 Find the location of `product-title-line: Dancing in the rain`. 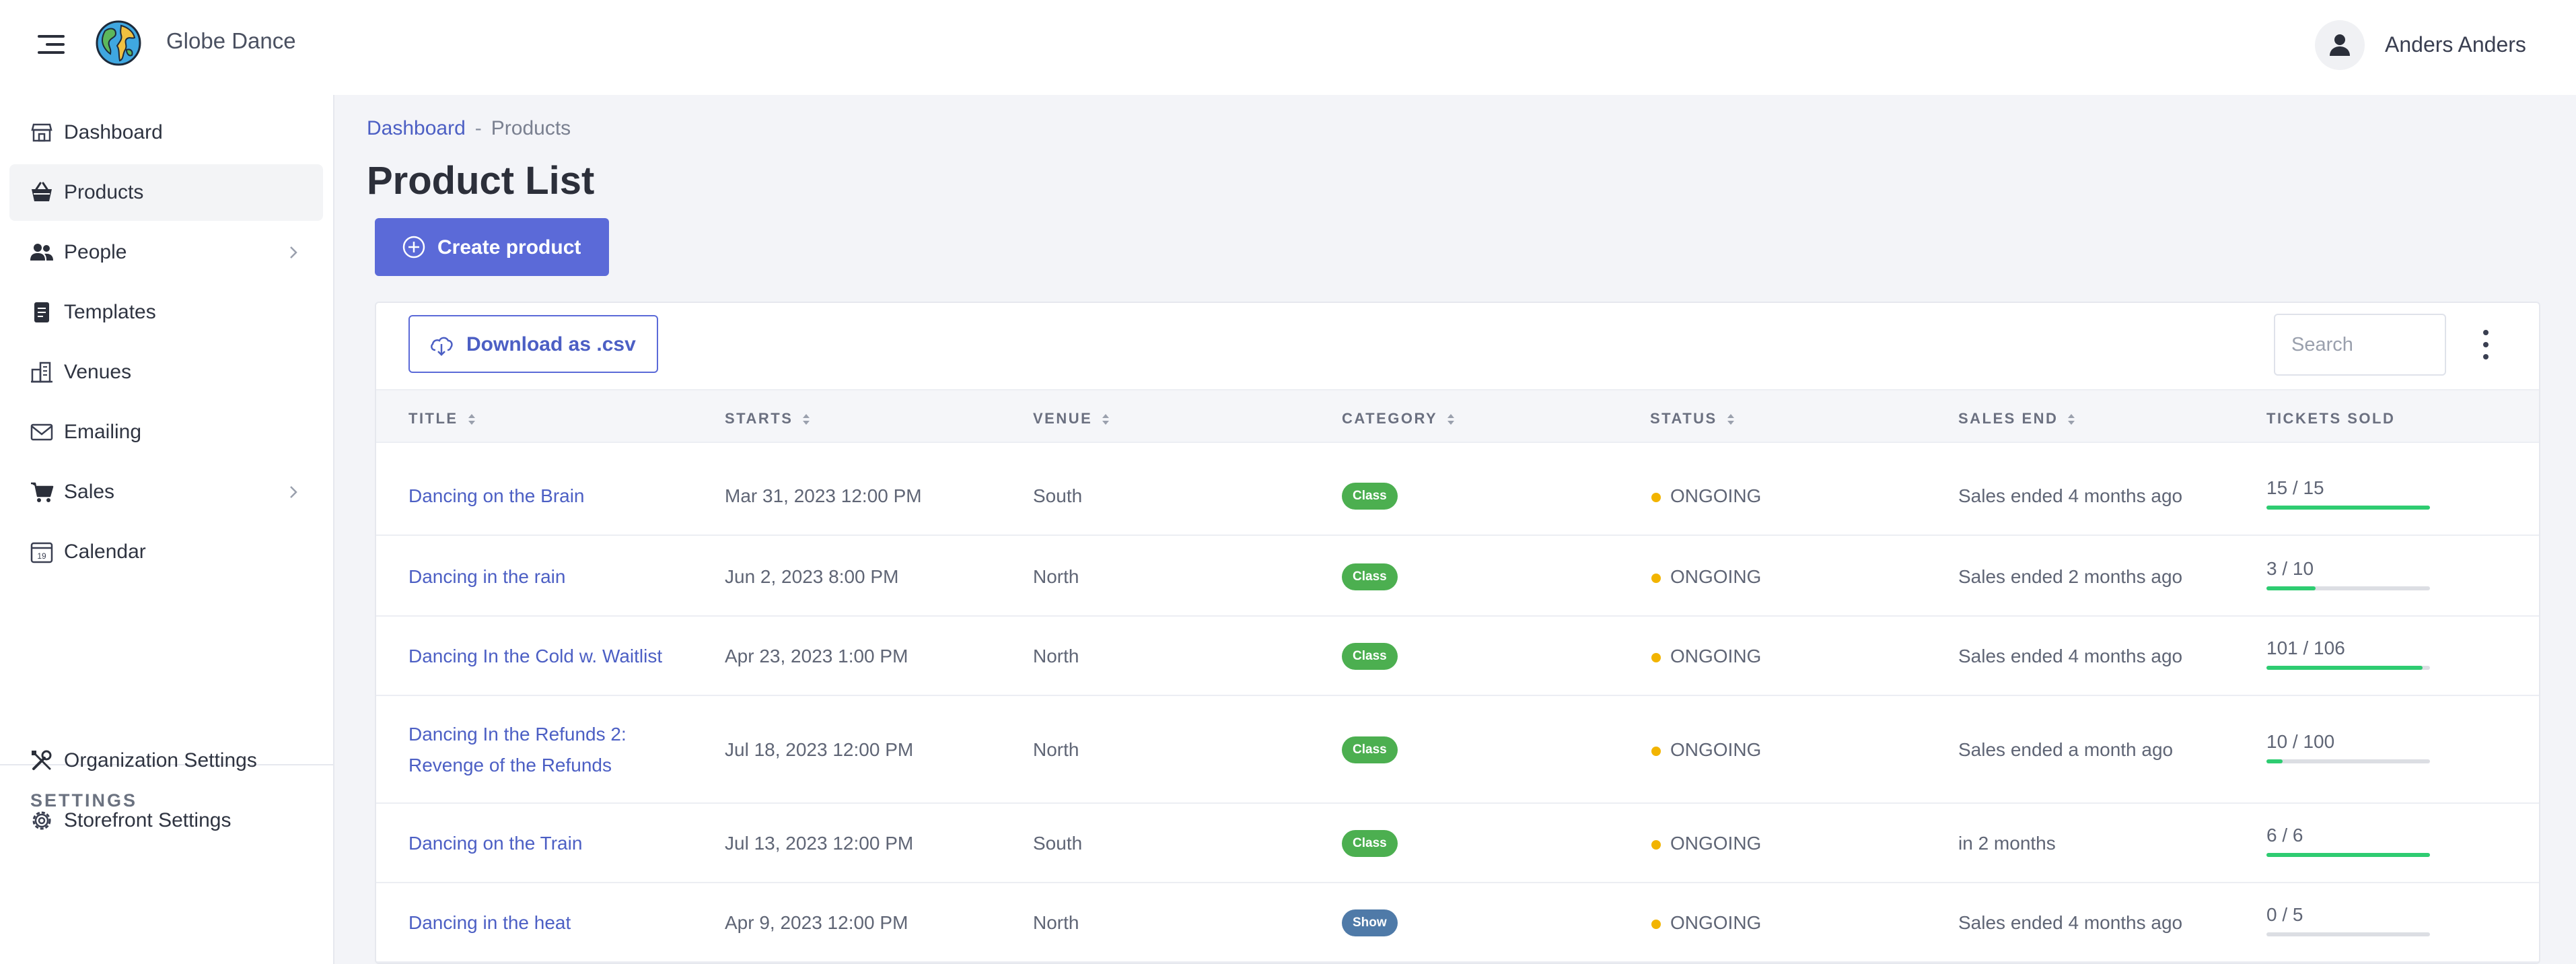

product-title-line: Dancing in the rain is located at coordinates (487, 576).